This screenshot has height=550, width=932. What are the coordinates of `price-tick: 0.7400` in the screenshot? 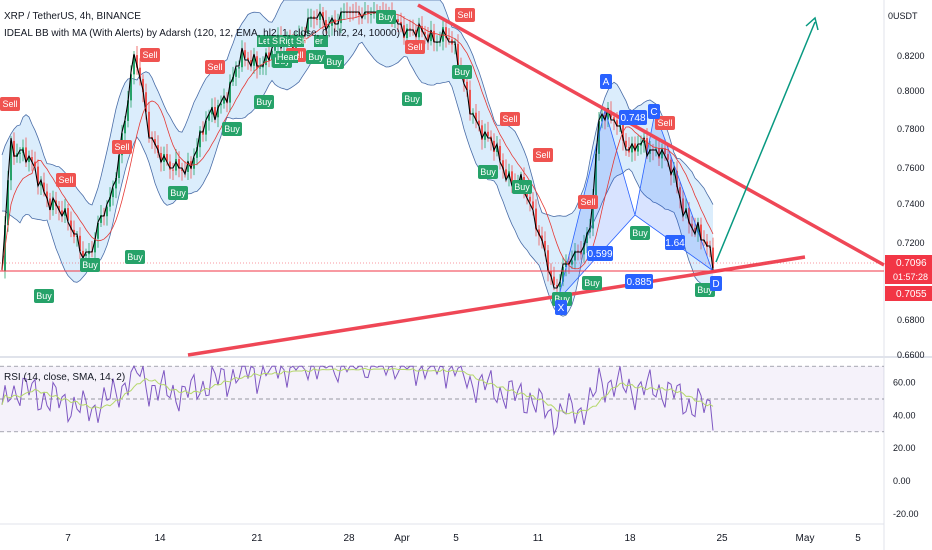 It's located at (911, 204).